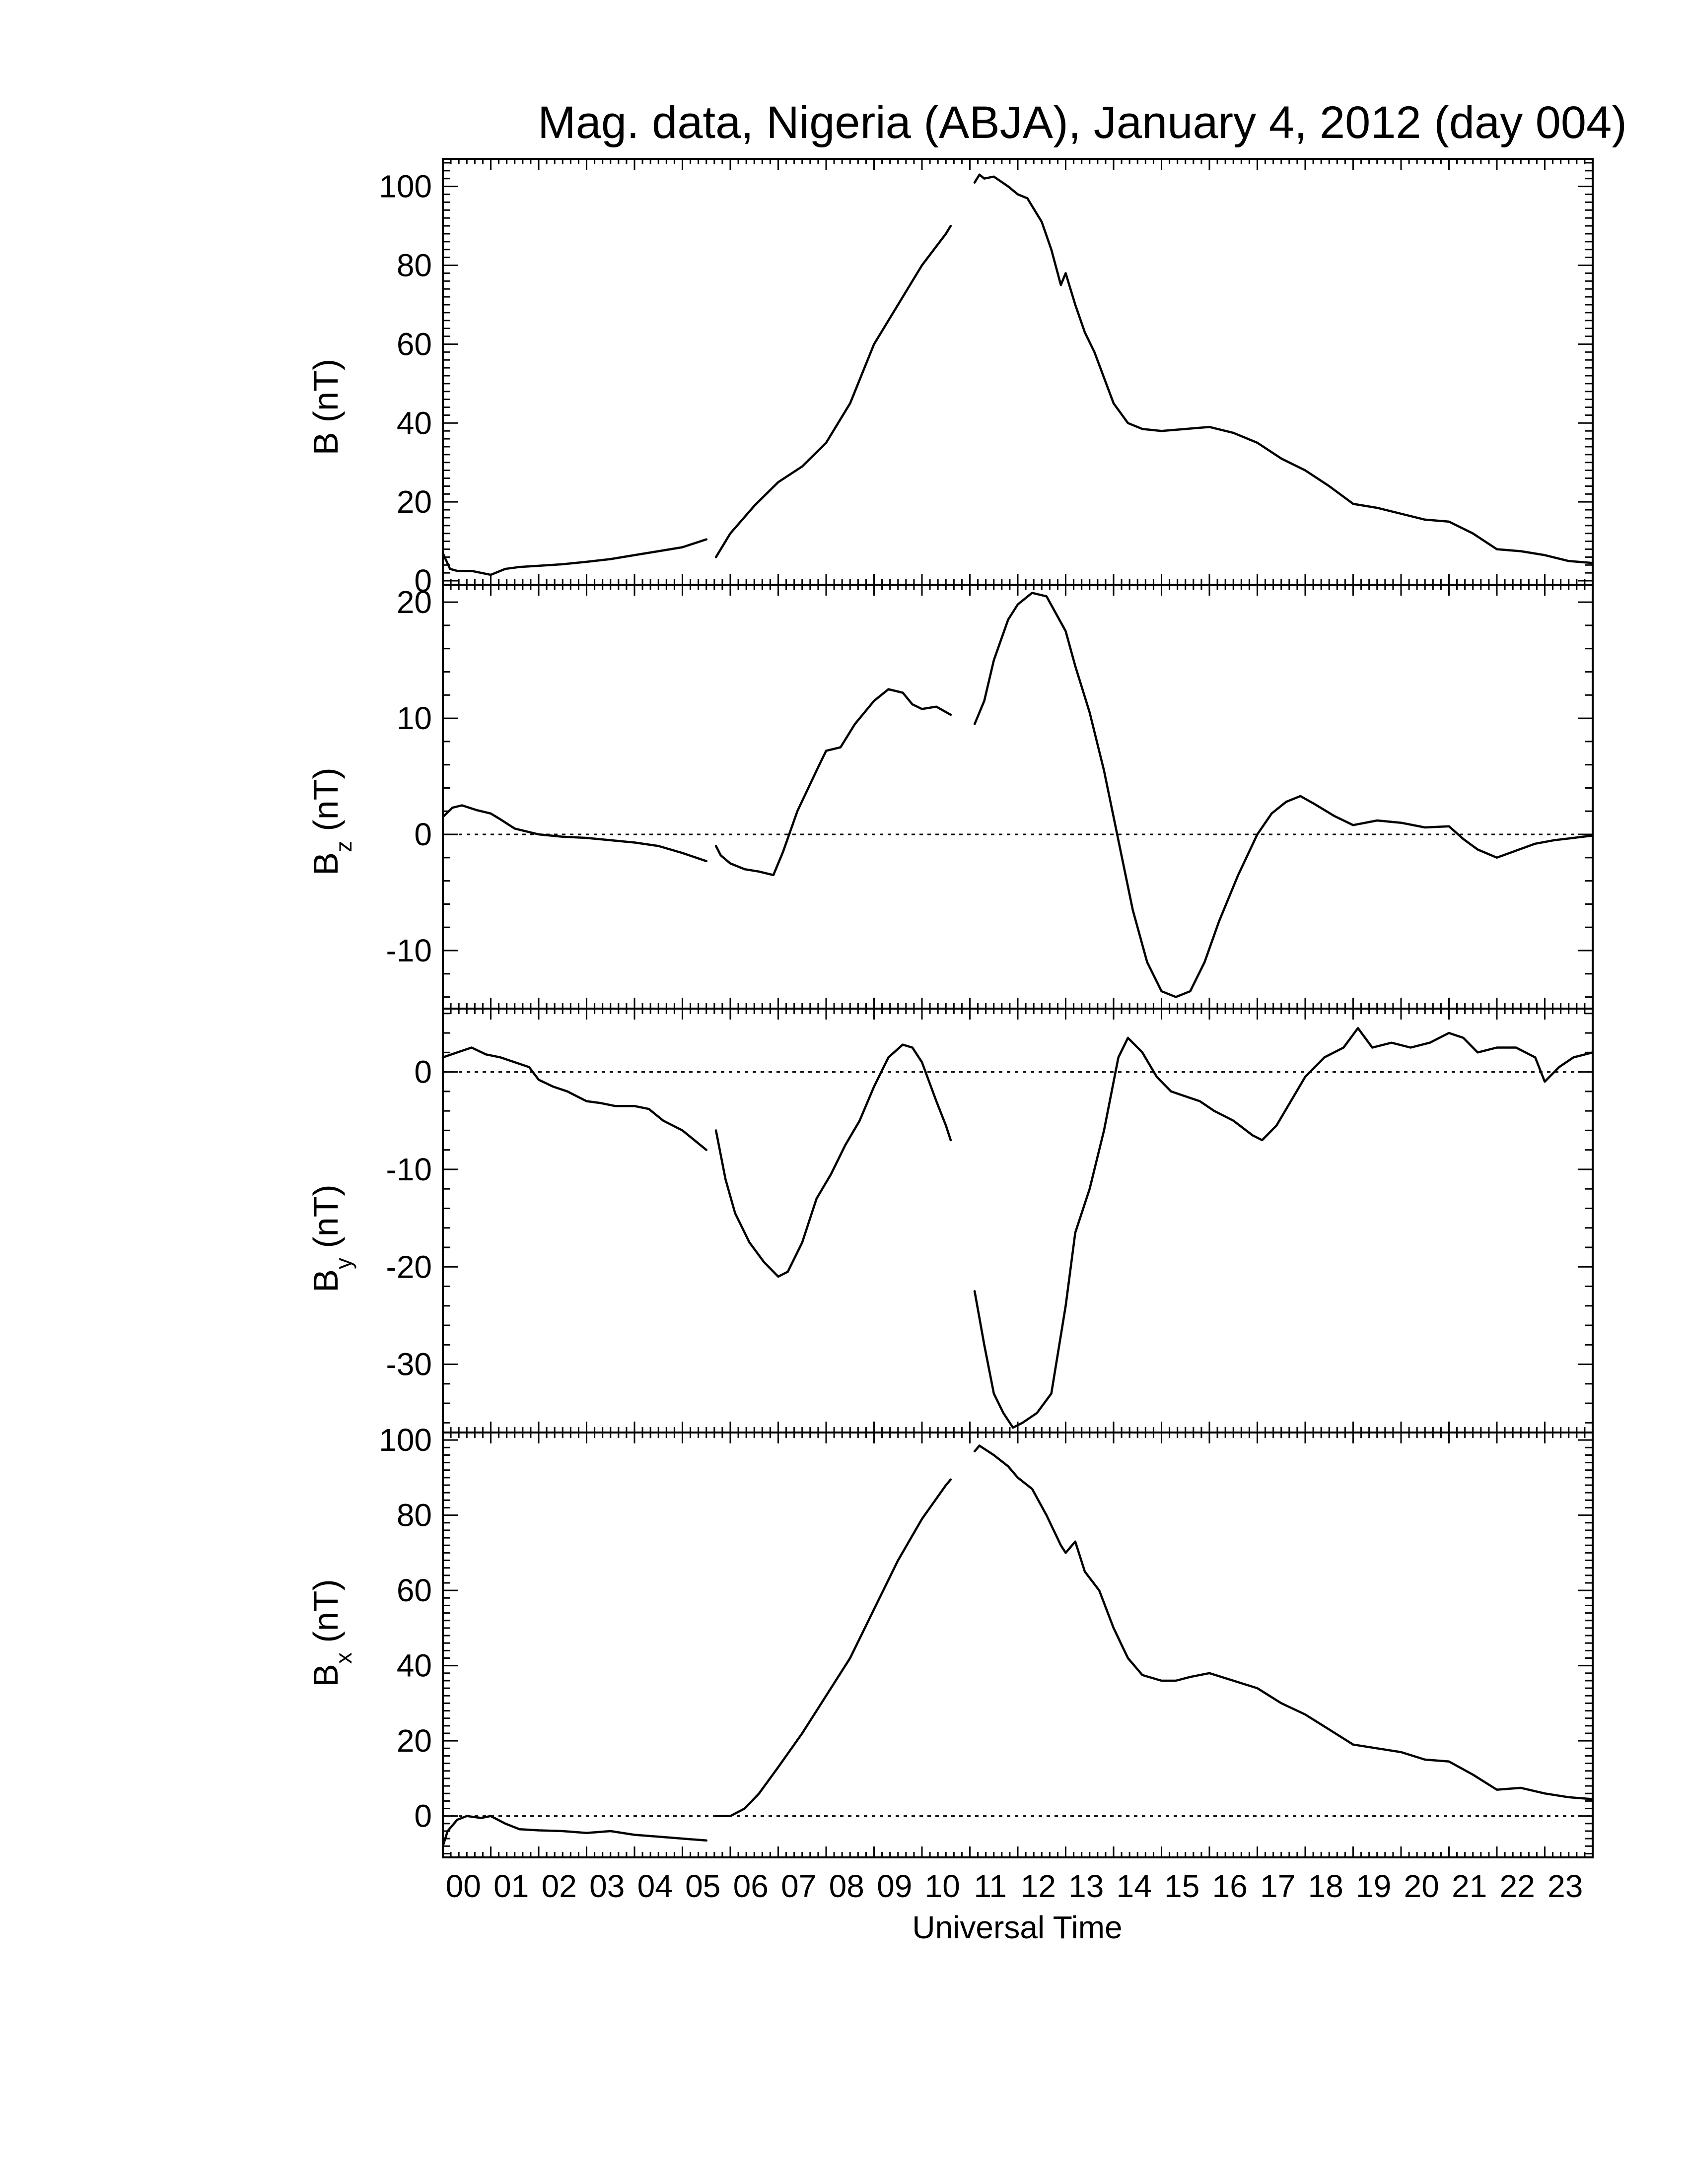 The height and width of the screenshot is (2184, 1688). I want to click on x-tick-label: 10, so click(942, 1886).